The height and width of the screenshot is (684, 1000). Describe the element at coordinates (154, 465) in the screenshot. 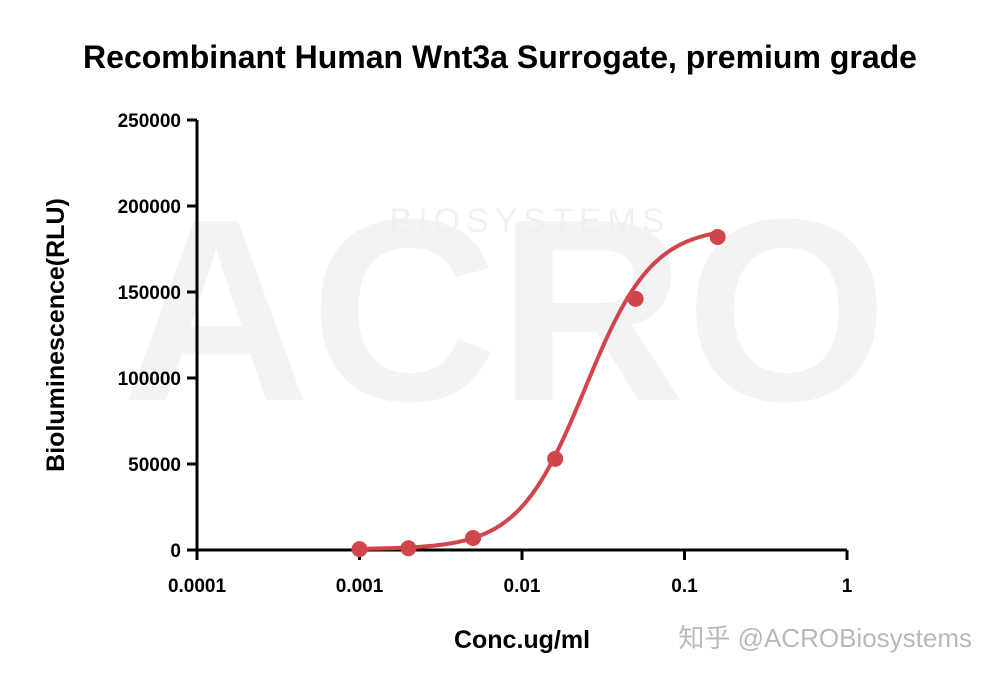

I see `y-tick-label: 50000` at that location.